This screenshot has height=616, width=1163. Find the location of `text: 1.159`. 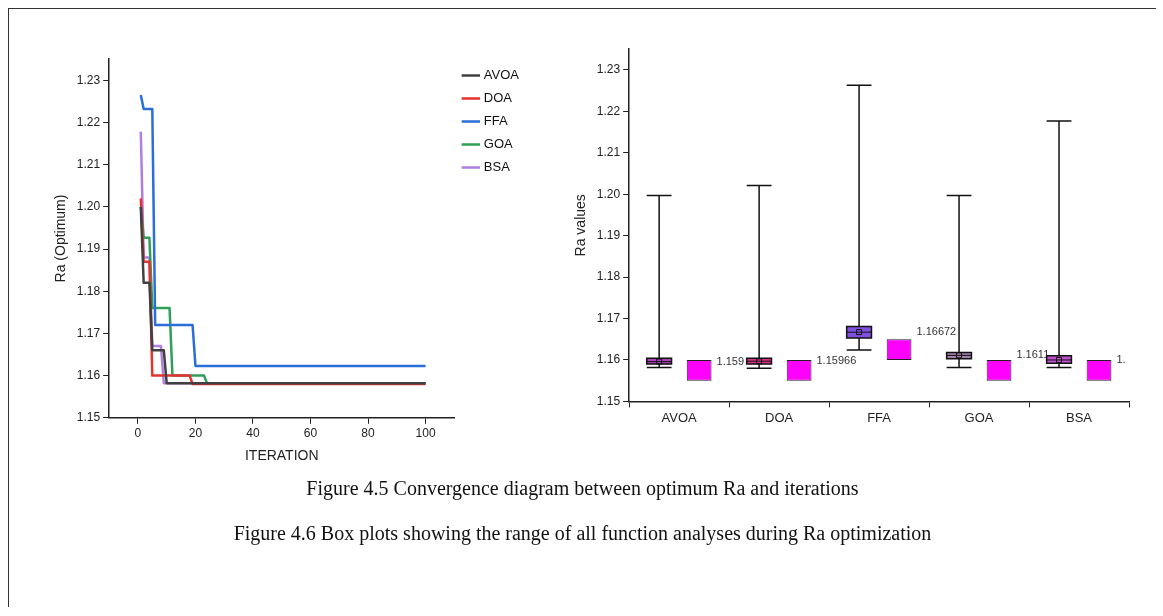

text: 1.159 is located at coordinates (730, 360).